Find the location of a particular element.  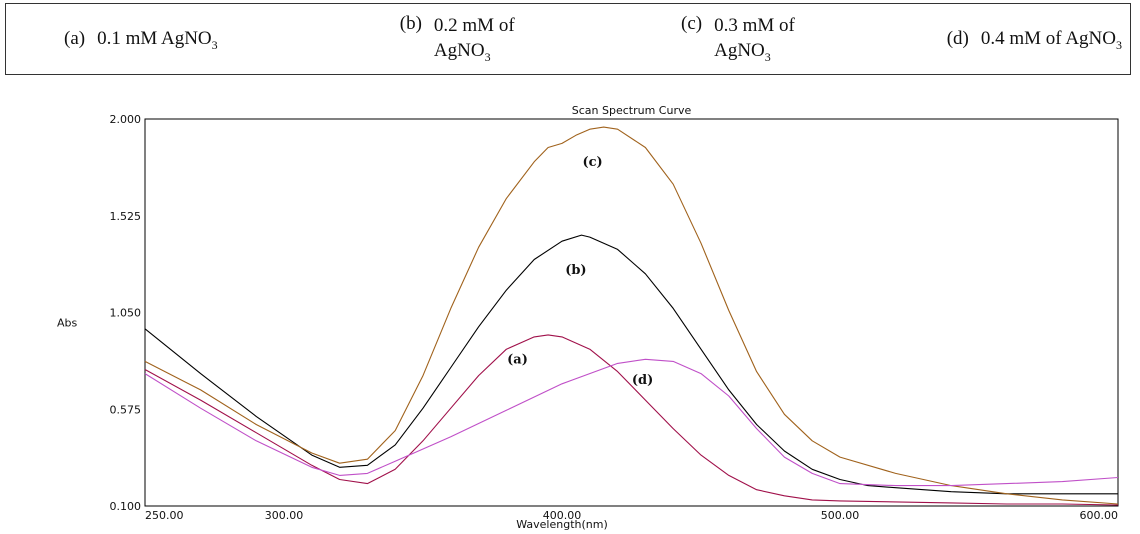

y-tick-label: 1.525 is located at coordinates (126, 216).